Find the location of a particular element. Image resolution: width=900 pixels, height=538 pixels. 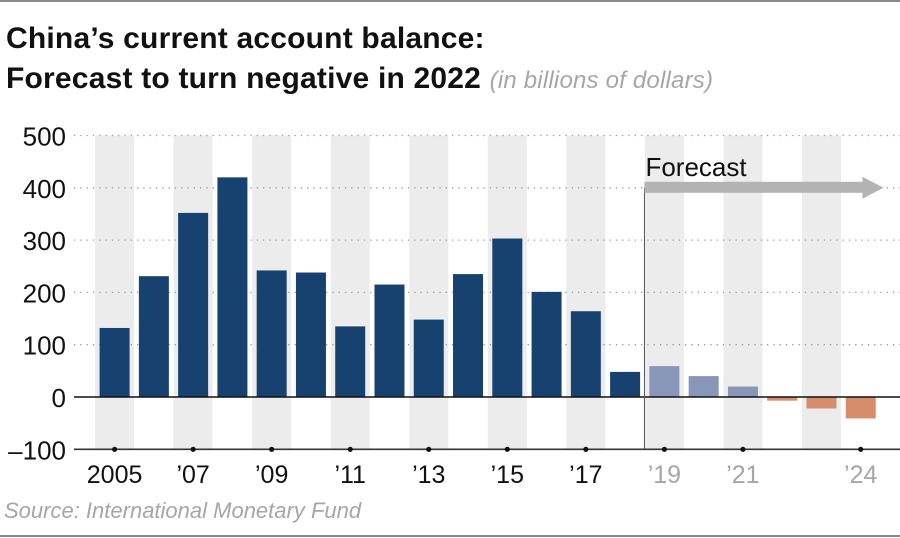

y-tick-label: 0 is located at coordinates (59, 398).